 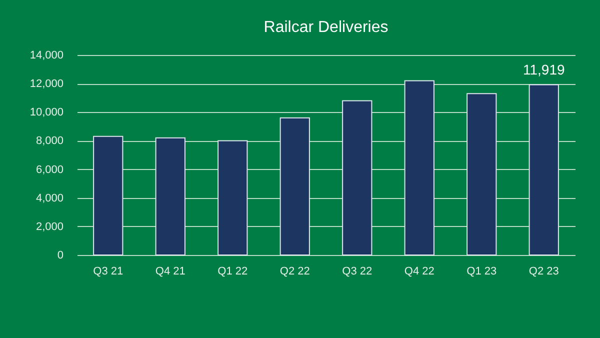 What do you see at coordinates (233, 272) in the screenshot?
I see `x-tick-label: Q1 22` at bounding box center [233, 272].